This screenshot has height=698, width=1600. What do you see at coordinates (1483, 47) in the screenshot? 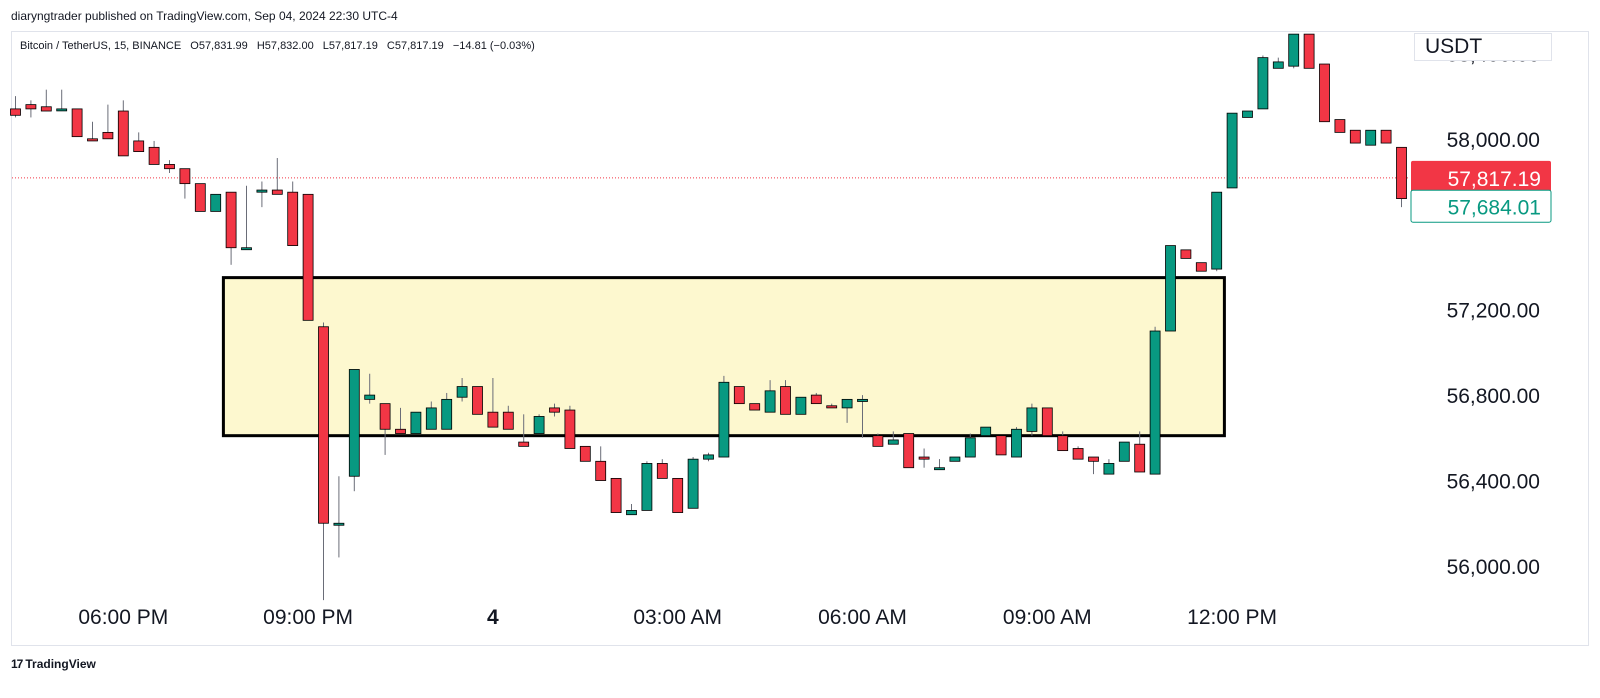
I see `currency-selector: USDT` at bounding box center [1483, 47].